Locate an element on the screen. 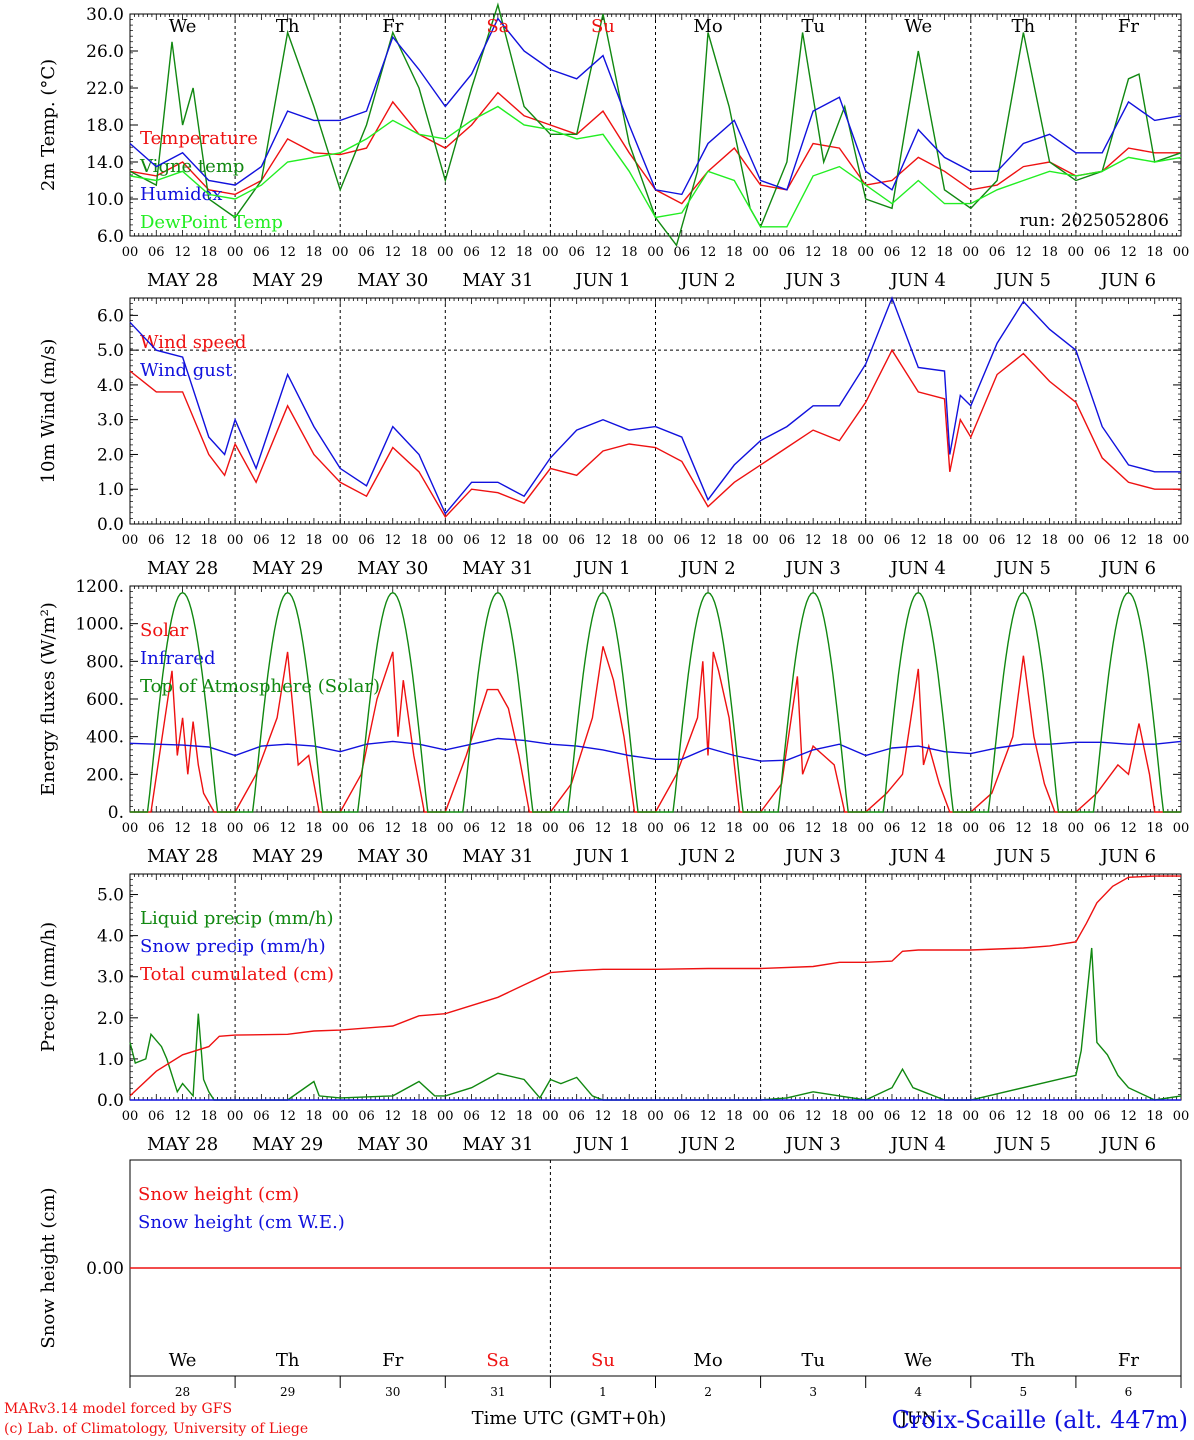  y-tick-label: 3.0 is located at coordinates (110, 421).